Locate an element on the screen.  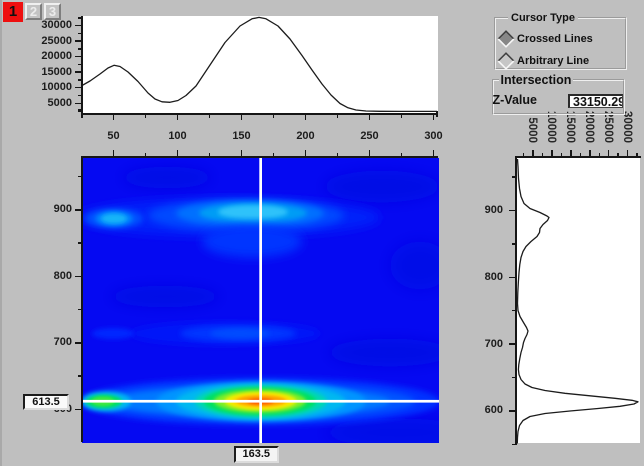
svg-text: 15000 is located at coordinates (570, 127).